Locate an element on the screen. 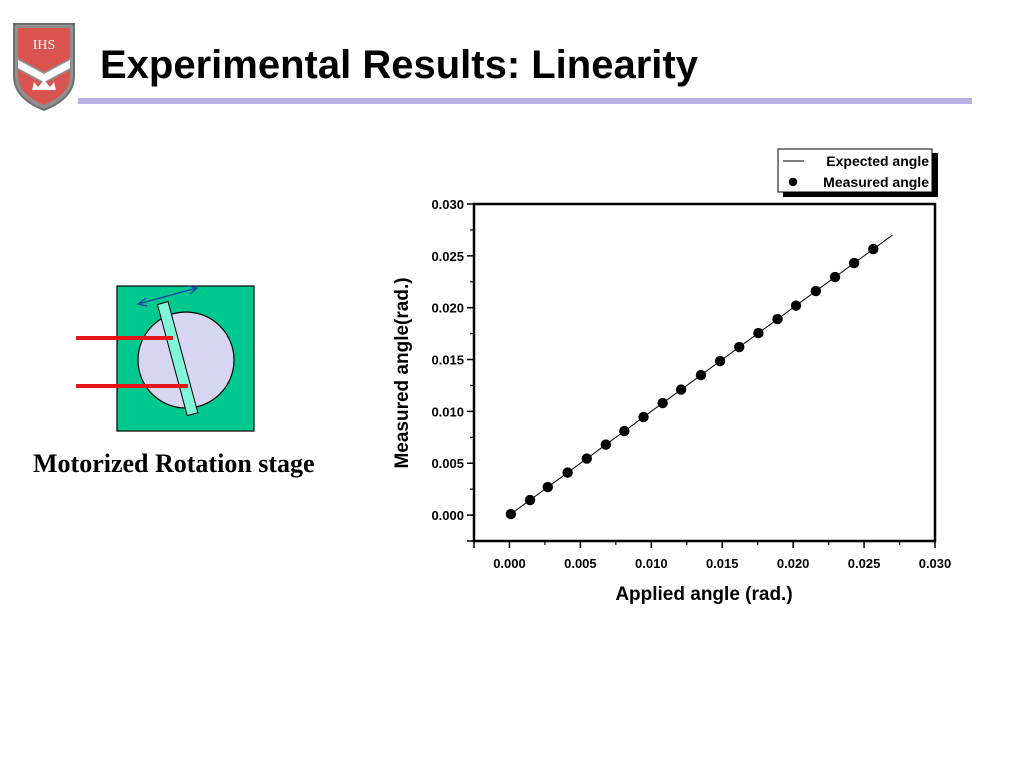 The height and width of the screenshot is (768, 1024). y-tick-label: 0.020 is located at coordinates (447, 308).